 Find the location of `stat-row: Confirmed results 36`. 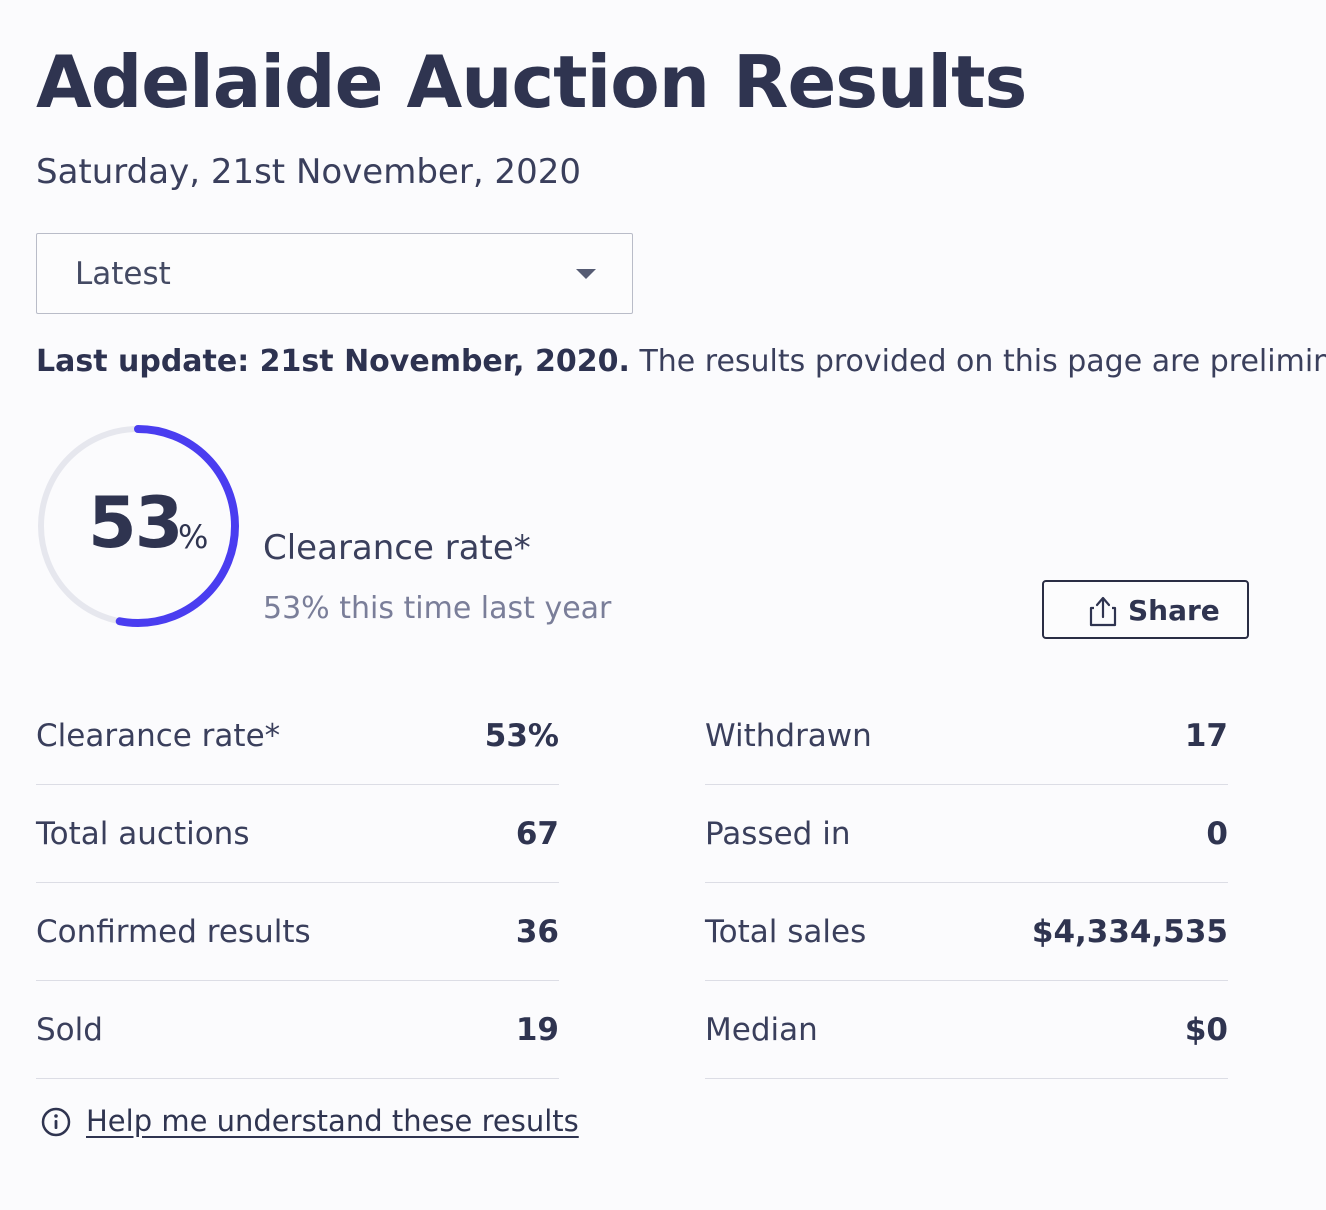

stat-row: Confirmed results 36 is located at coordinates (297, 932).